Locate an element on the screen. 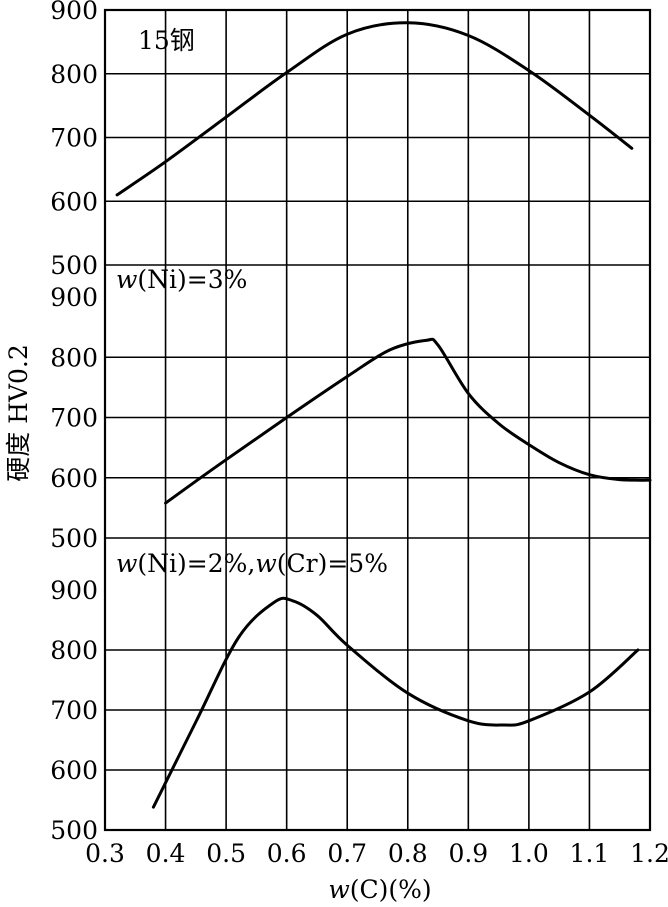 This screenshot has height=907, width=668. x-axis: 0.3 0.4 0.5 0.6 0.7 0.8 0.9 1.0 1.1 1.2 is located at coordinates (376, 853).